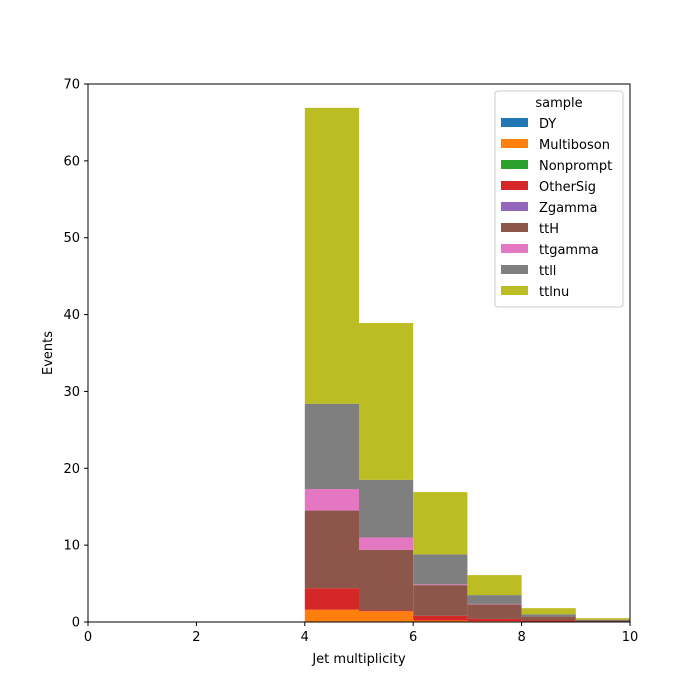 This screenshot has height=700, width=700. What do you see at coordinates (514, 206) in the screenshot?
I see `legend-swatch-zgamma` at bounding box center [514, 206].